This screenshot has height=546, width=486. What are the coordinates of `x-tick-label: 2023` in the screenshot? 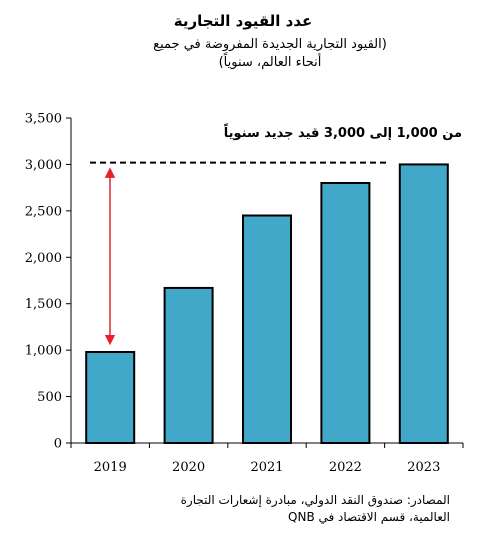 It's located at (423, 467).